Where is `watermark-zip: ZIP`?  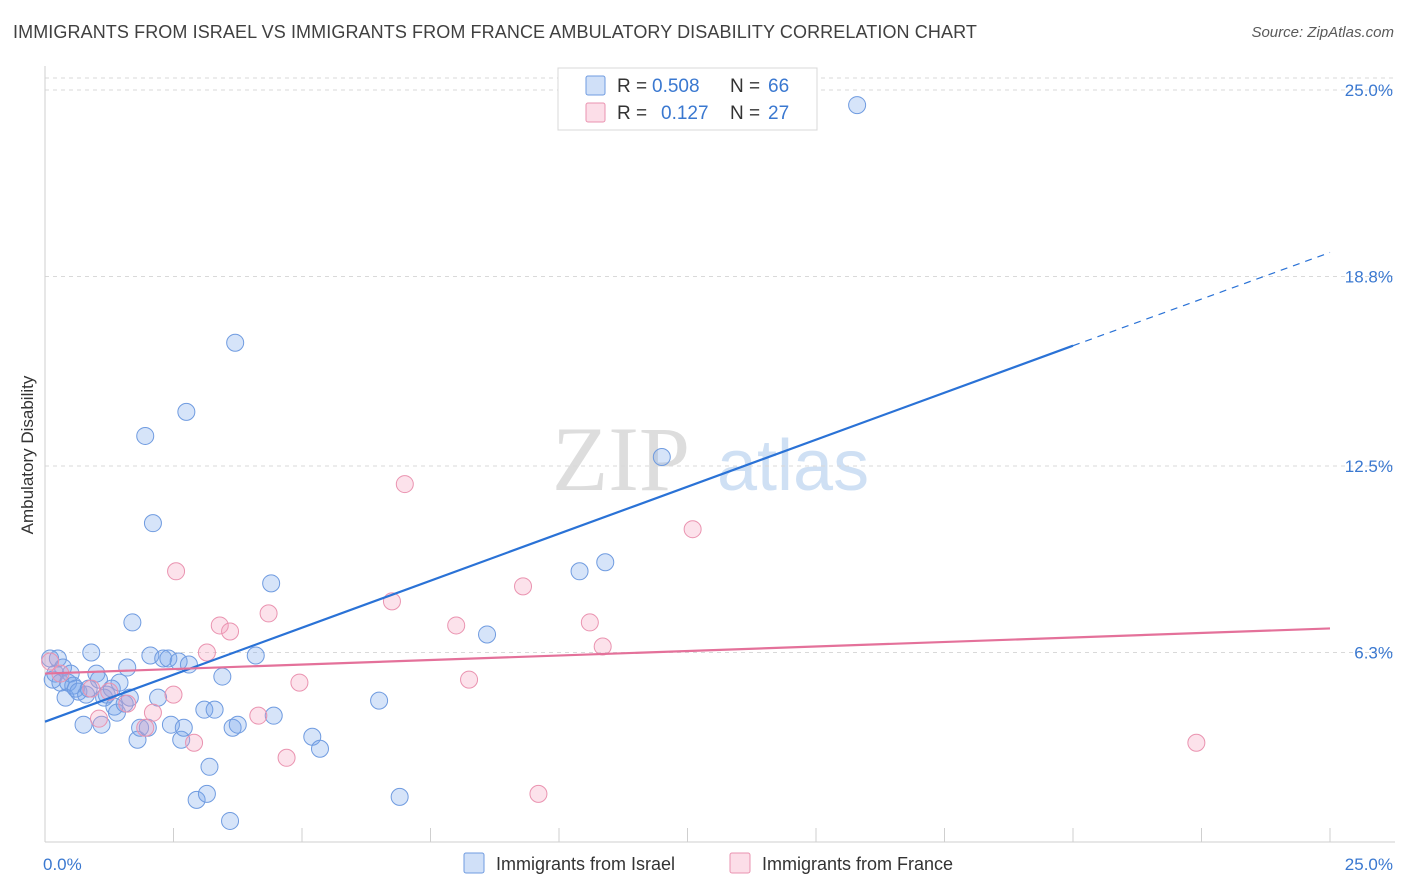 watermark-zip: ZIP is located at coordinates (621, 459).